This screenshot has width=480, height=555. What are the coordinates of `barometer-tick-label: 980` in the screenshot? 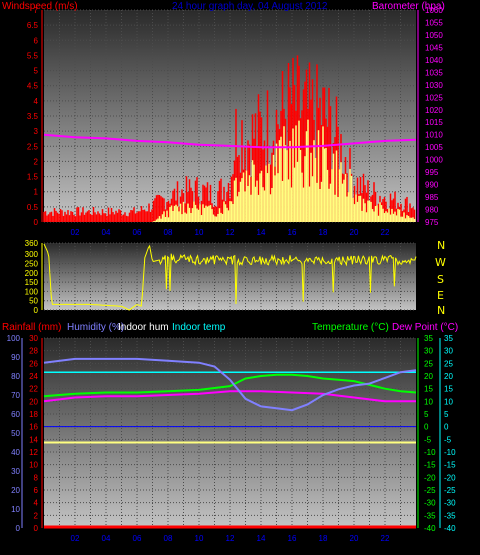 It's located at (432, 210).